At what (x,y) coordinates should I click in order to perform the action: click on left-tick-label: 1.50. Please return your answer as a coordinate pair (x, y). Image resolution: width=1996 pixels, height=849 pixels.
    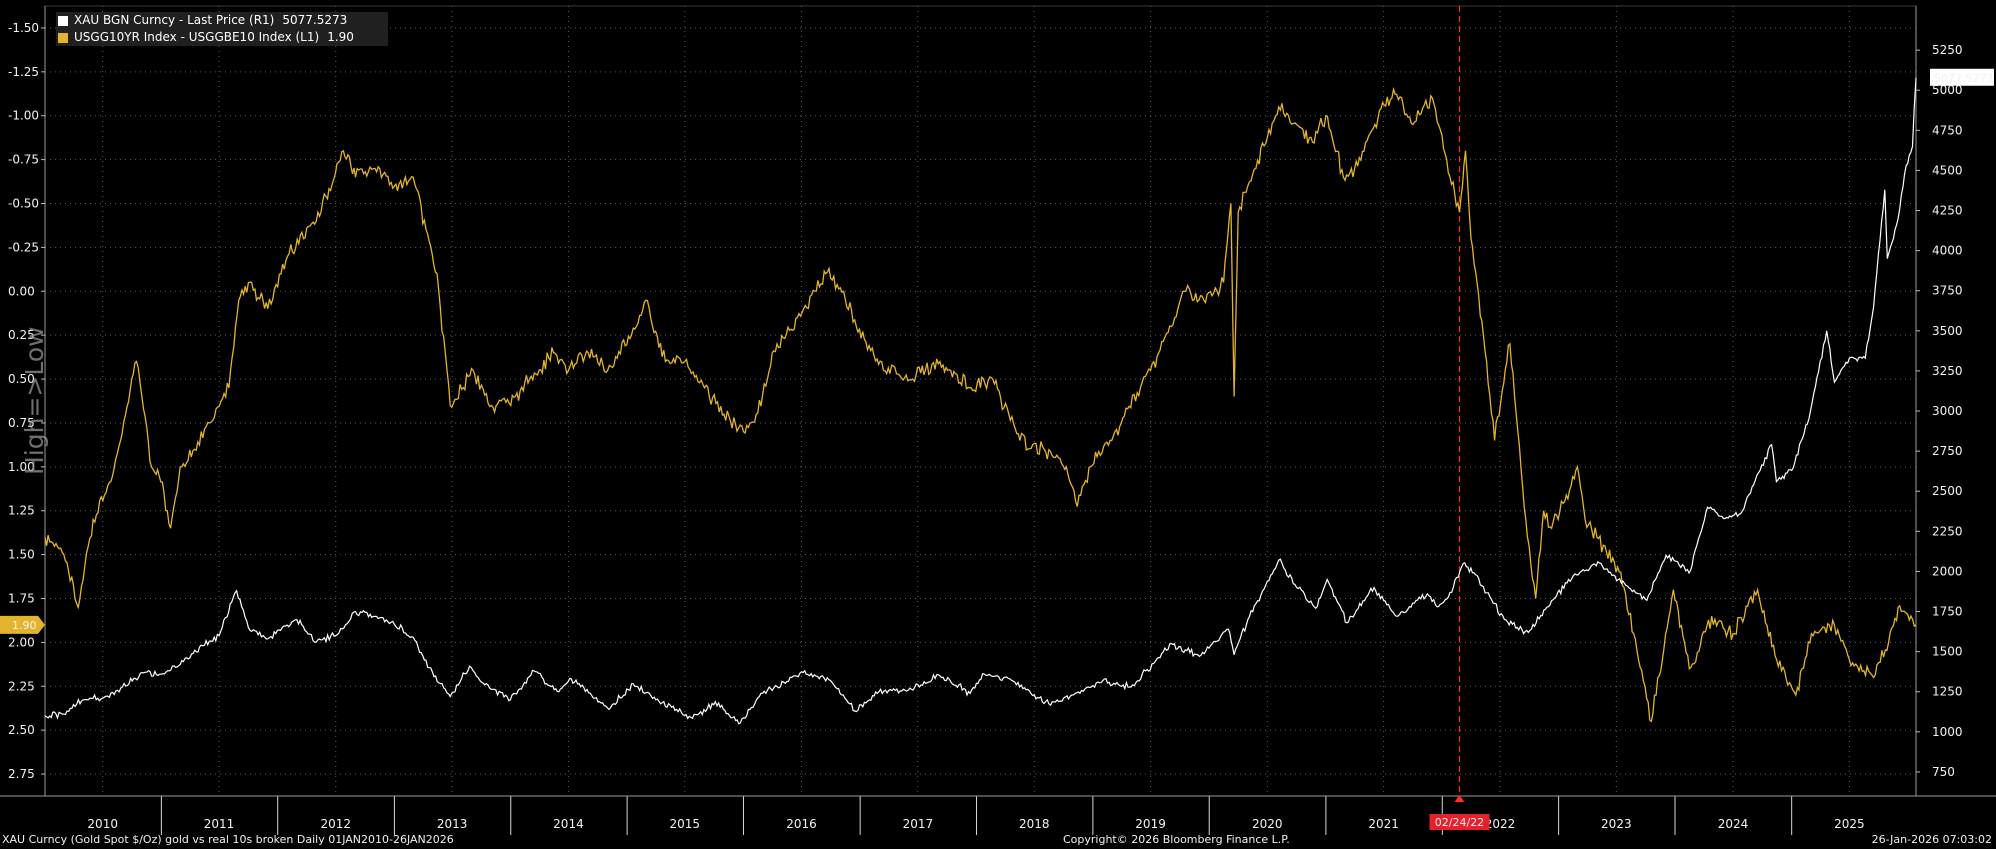
    Looking at the image, I should click on (21, 555).